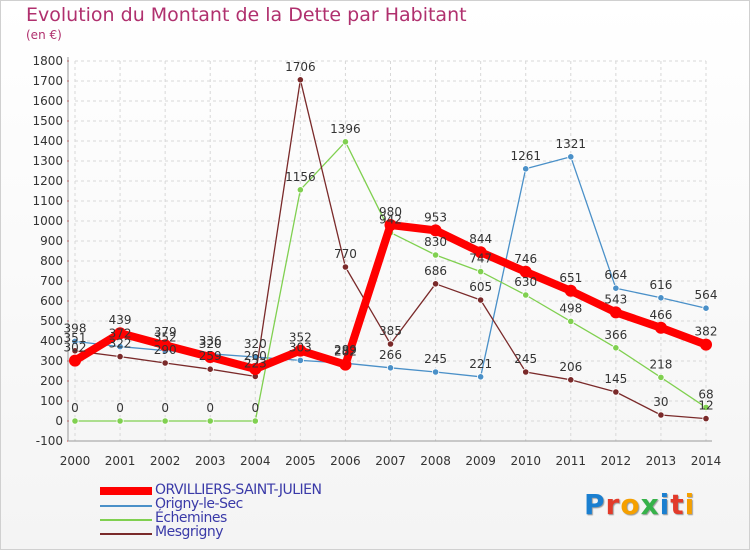  I want to click on x-tick-label: 2014, so click(706, 461).